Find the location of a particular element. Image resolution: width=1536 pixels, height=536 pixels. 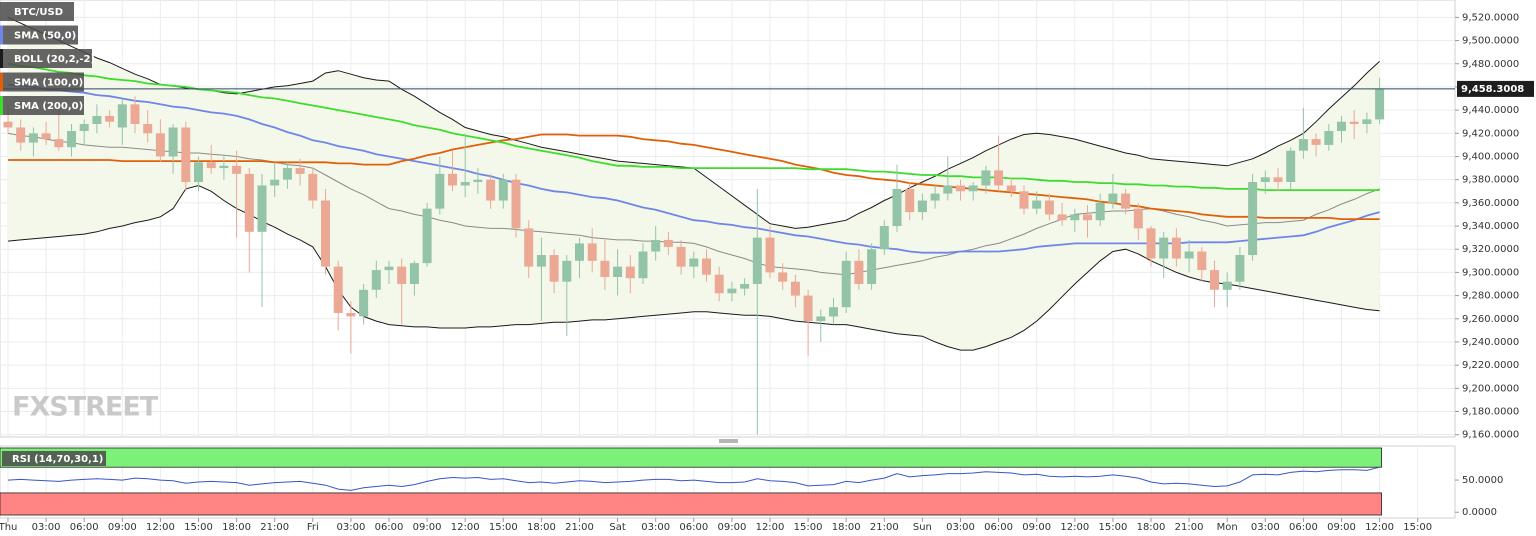

y-tick-label: 9,480.0000 is located at coordinates (1490, 64).